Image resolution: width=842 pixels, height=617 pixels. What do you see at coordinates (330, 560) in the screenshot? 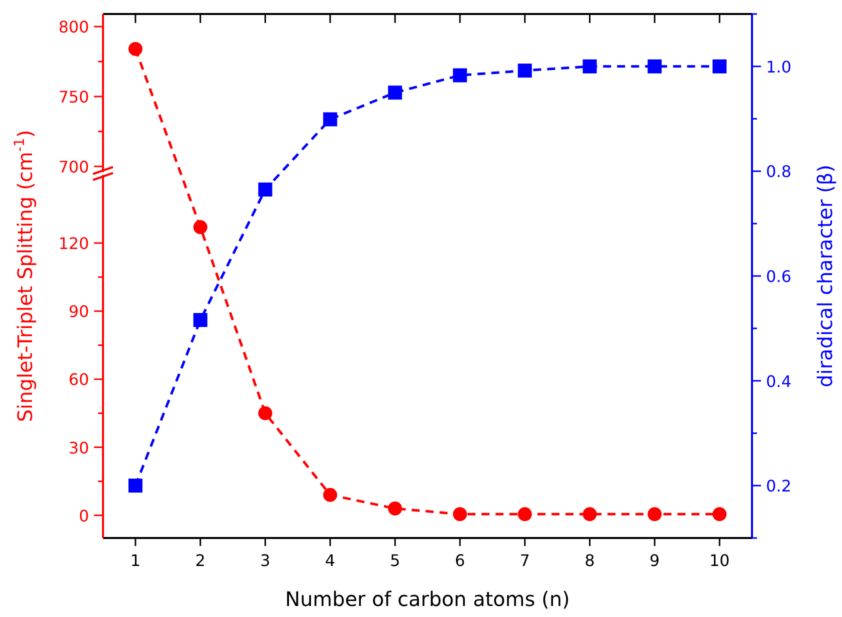
I see `x-tick-label: 4` at bounding box center [330, 560].